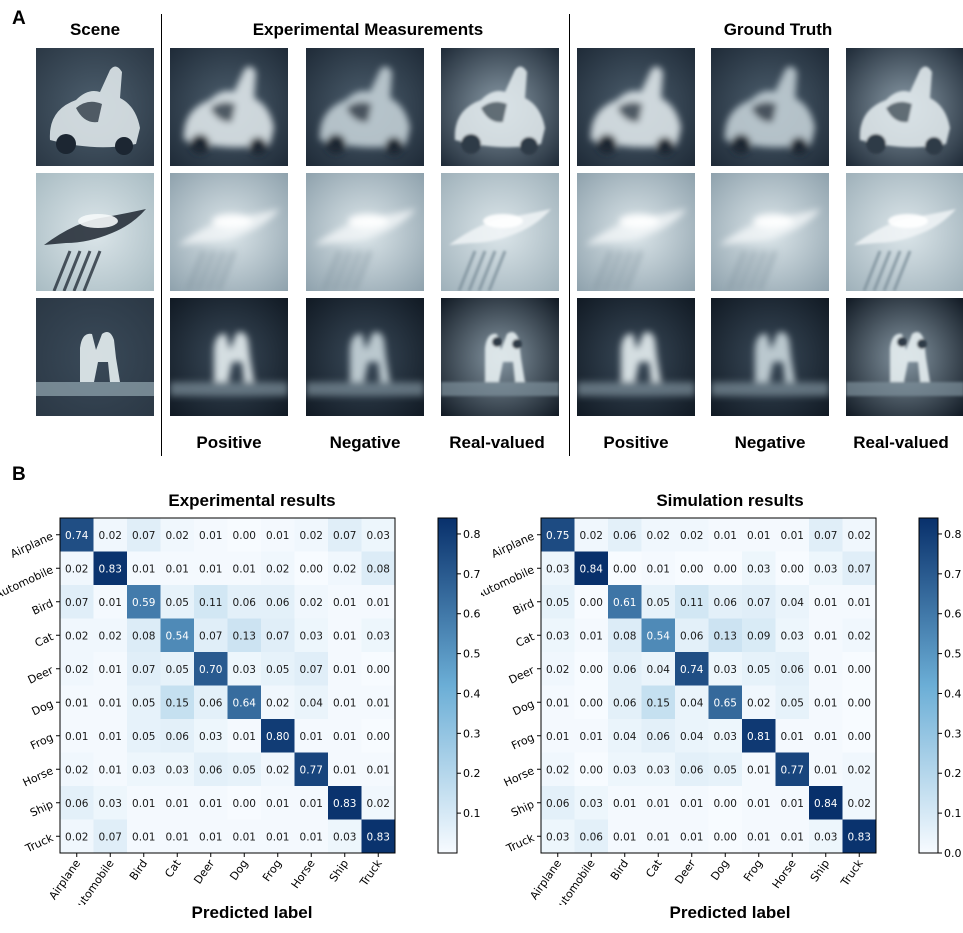 The image size is (963, 933). I want to click on exp-cell-label-3-0: 0.02, so click(76, 636).